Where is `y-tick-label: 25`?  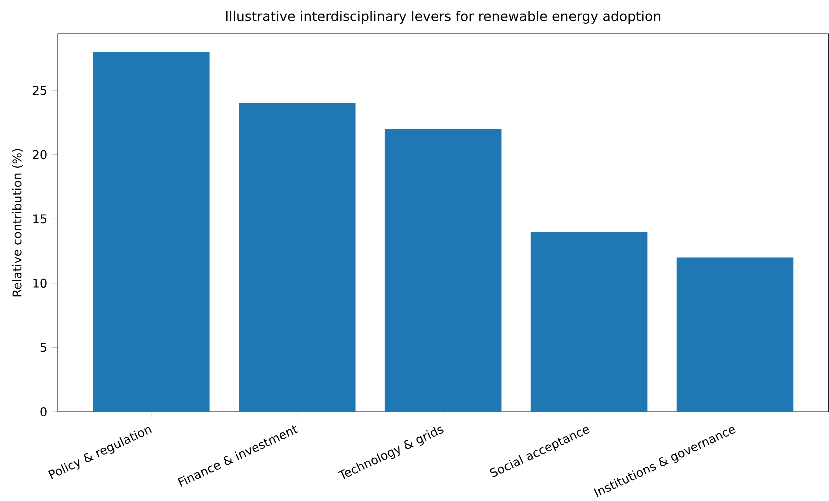
y-tick-label: 25 is located at coordinates (40, 91).